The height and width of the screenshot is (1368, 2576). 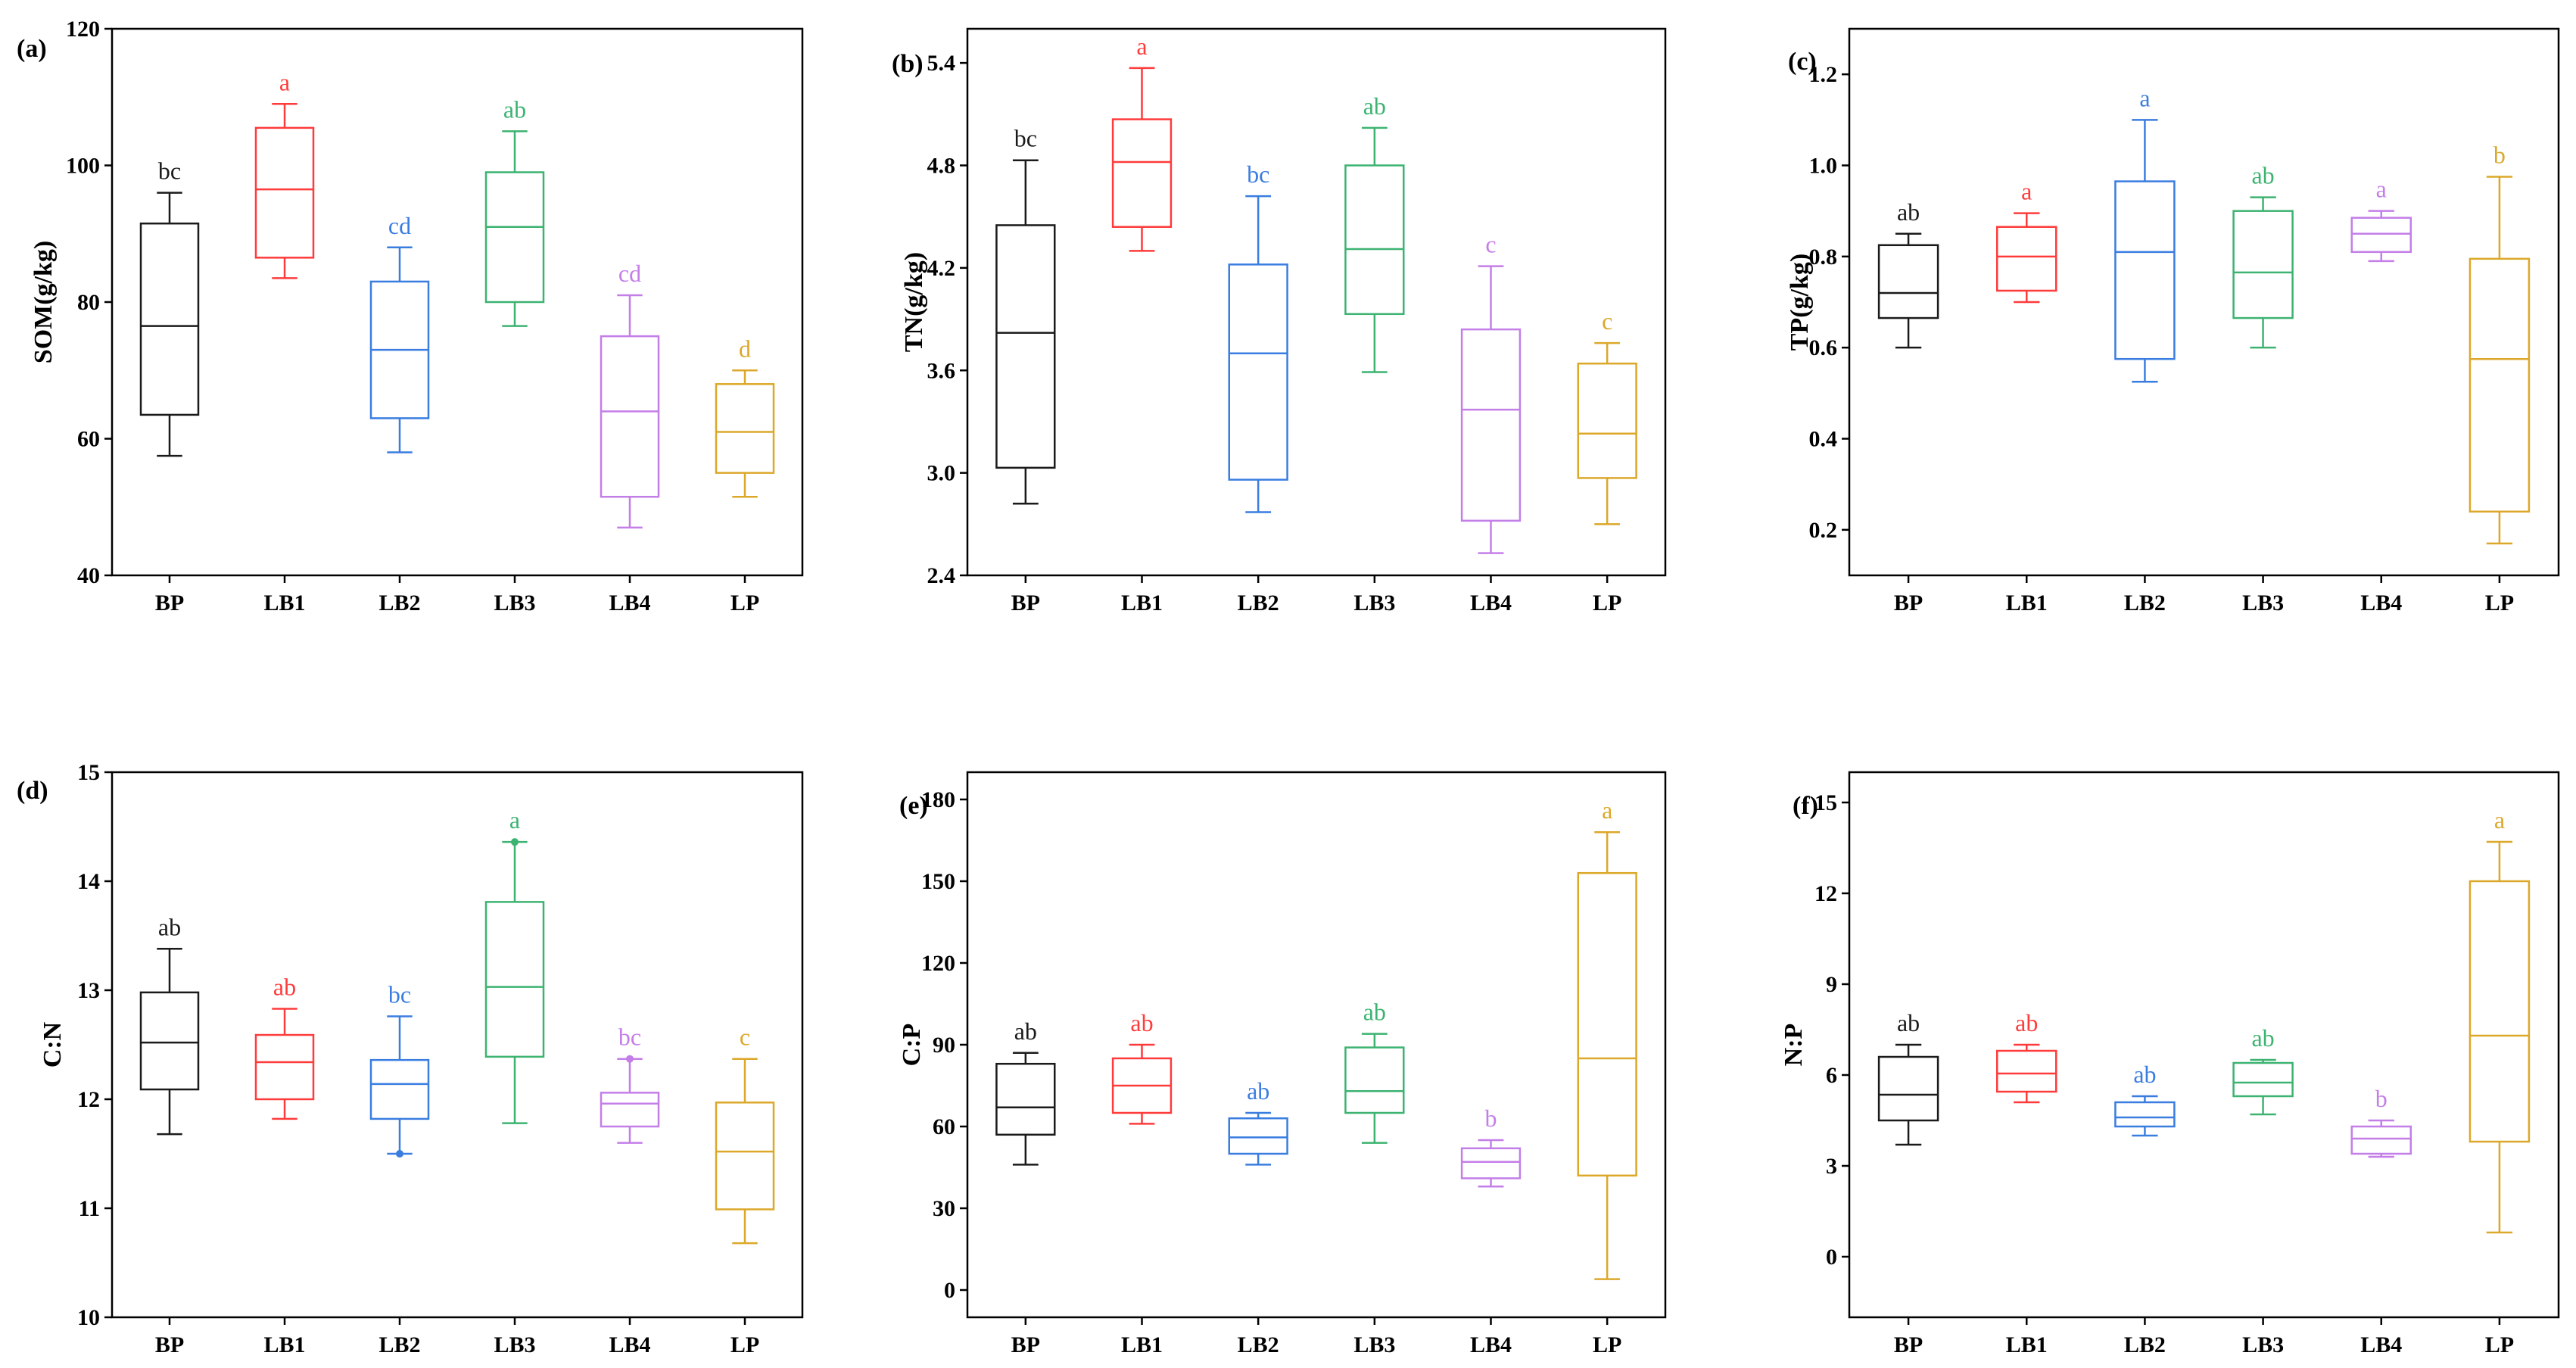 I want to click on box-bp: bc, so click(x=1025, y=315).